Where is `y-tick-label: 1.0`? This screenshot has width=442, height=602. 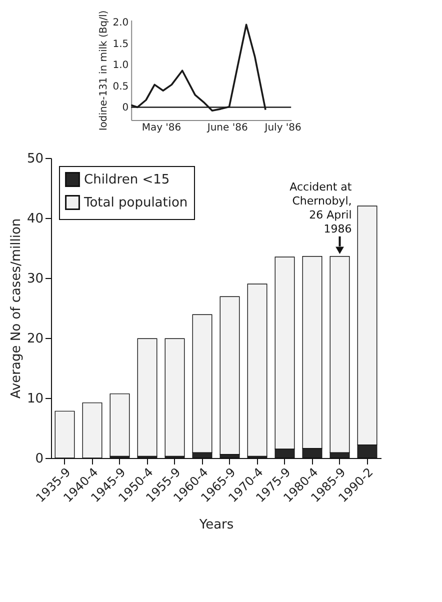
y-tick-label: 1.0 is located at coordinates (120, 66).